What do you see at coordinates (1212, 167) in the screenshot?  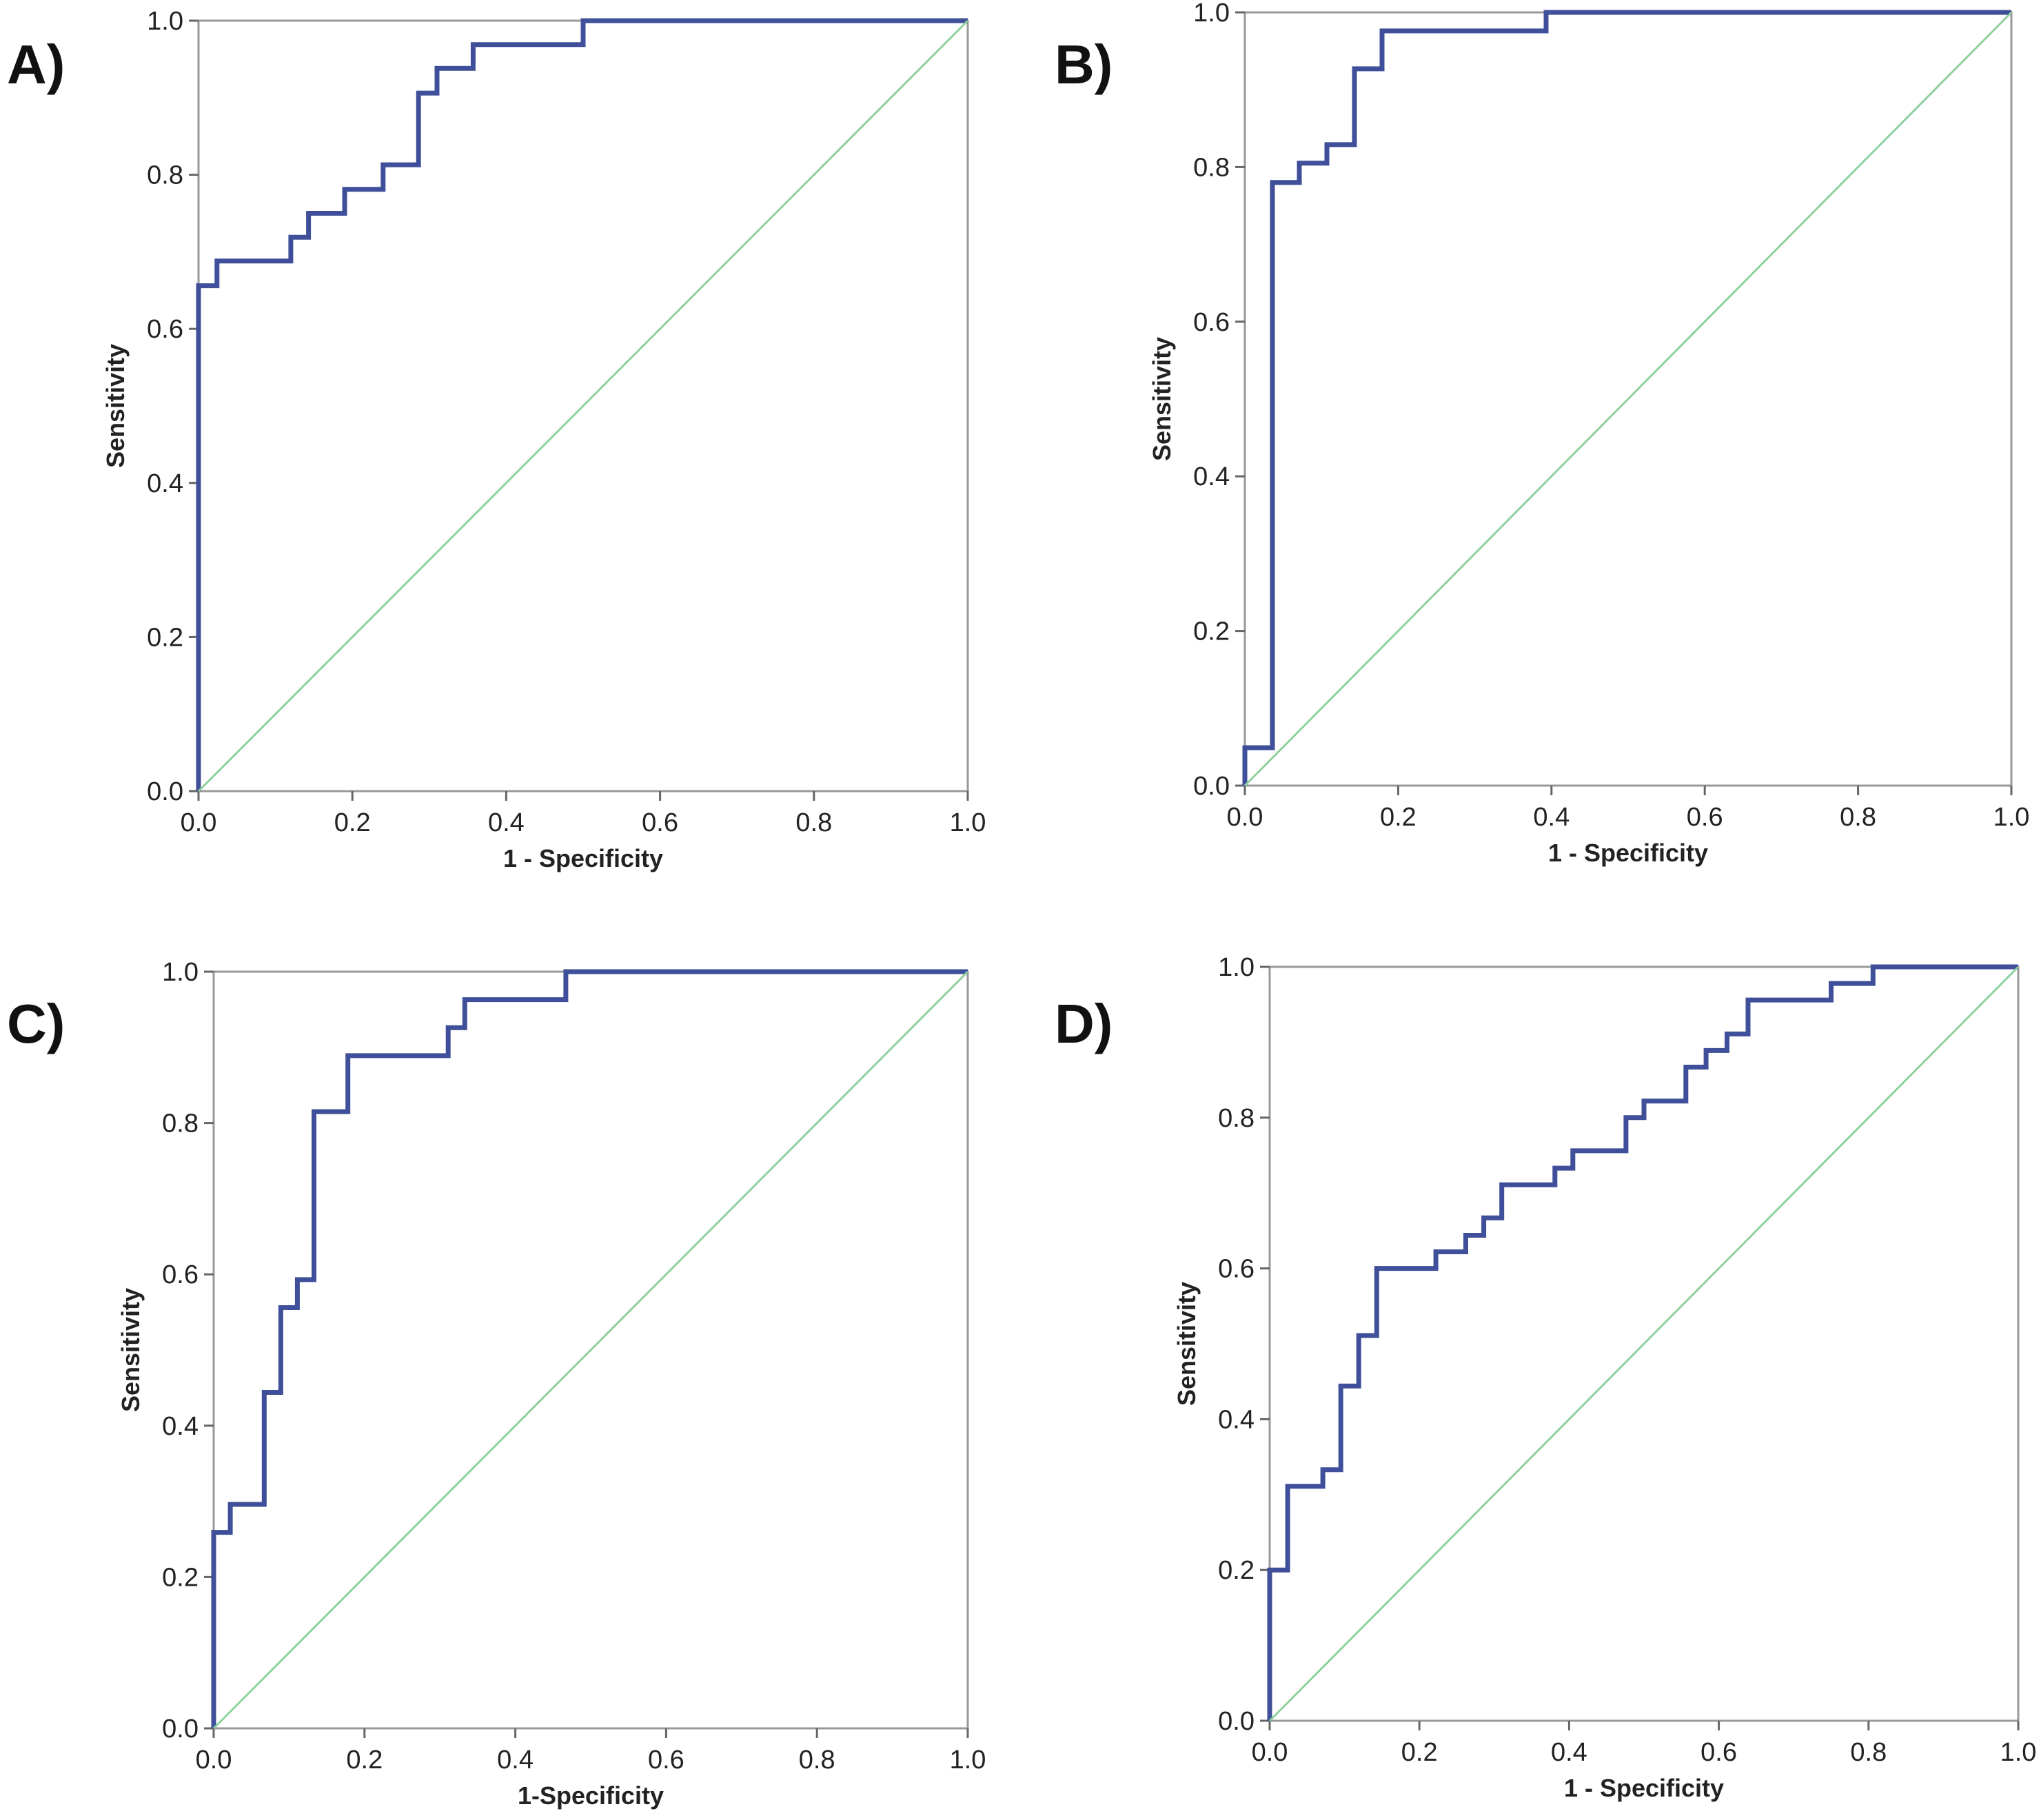 I see `y-tick-label-b: 0.8` at bounding box center [1212, 167].